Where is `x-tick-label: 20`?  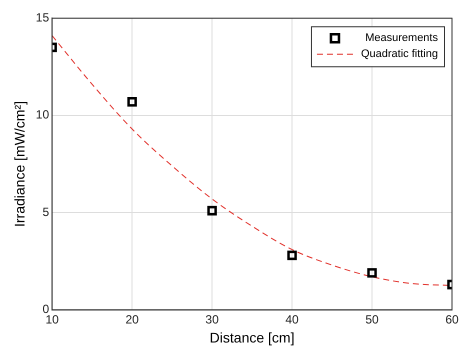 x-tick-label: 20 is located at coordinates (132, 319).